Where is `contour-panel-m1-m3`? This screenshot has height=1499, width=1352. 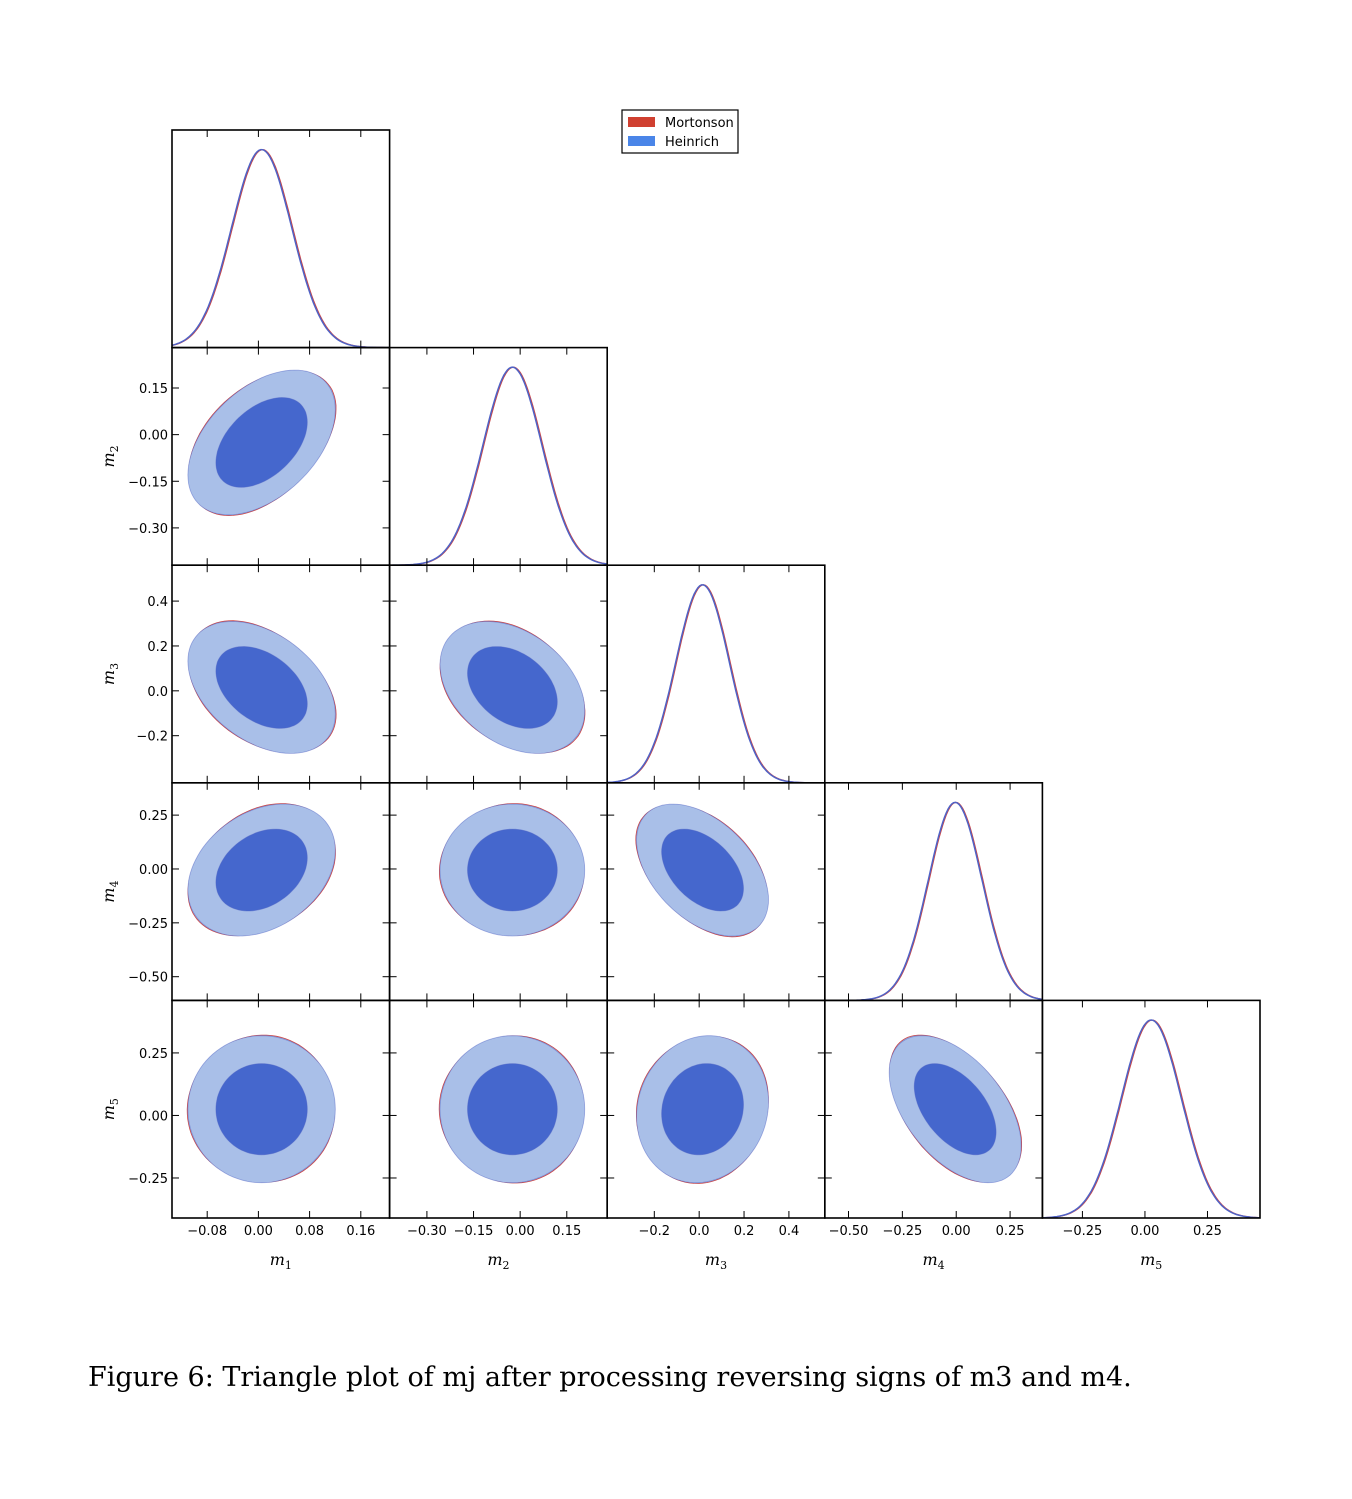 contour-panel-m1-m3 is located at coordinates (262, 687).